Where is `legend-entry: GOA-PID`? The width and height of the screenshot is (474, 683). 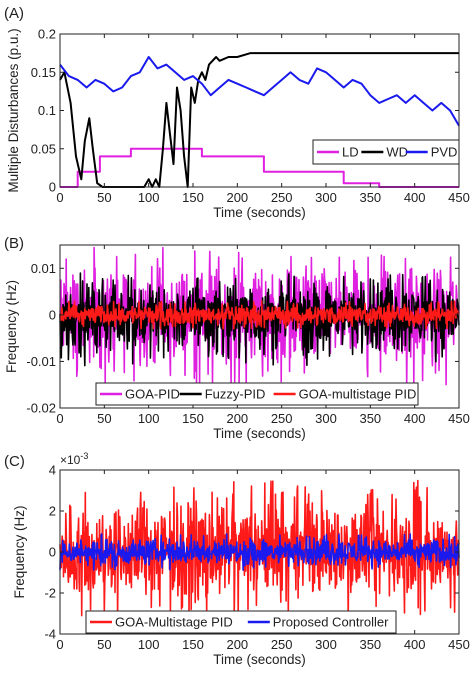
legend-entry: GOA-PID is located at coordinates (152, 394).